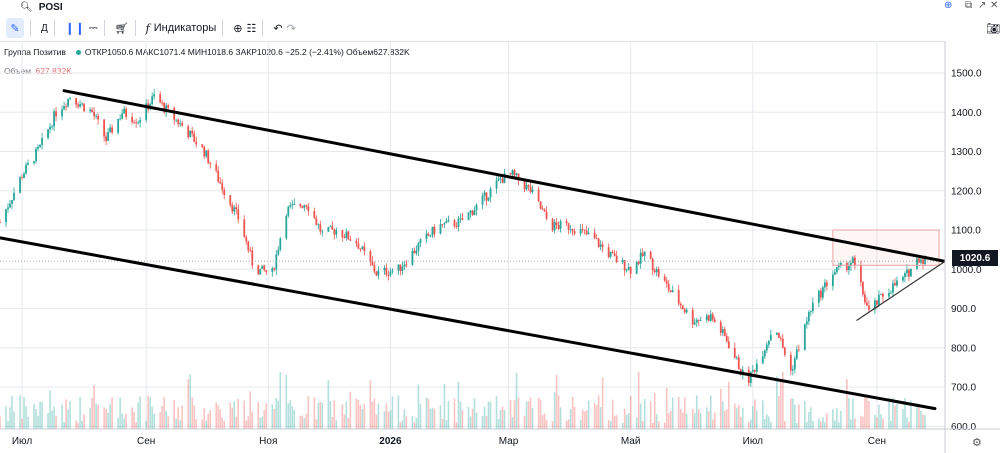 The height and width of the screenshot is (453, 1000). I want to click on compare-chart-icon: ⎓, so click(93, 27).